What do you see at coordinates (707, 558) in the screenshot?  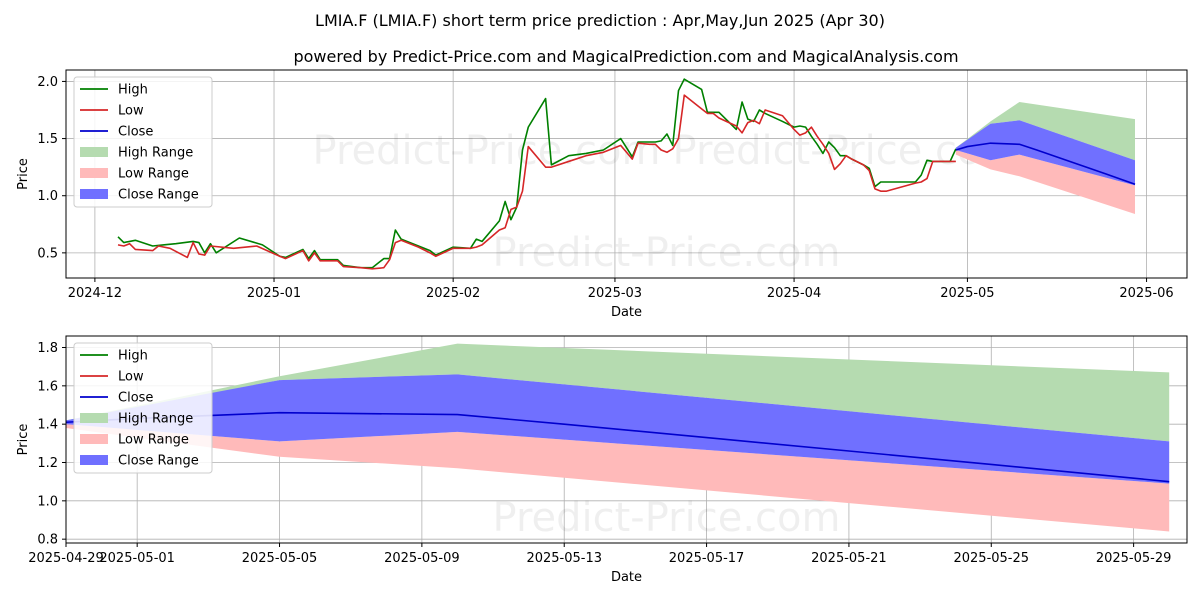 I see `bottom-xtick-label: 2025-05-17` at bounding box center [707, 558].